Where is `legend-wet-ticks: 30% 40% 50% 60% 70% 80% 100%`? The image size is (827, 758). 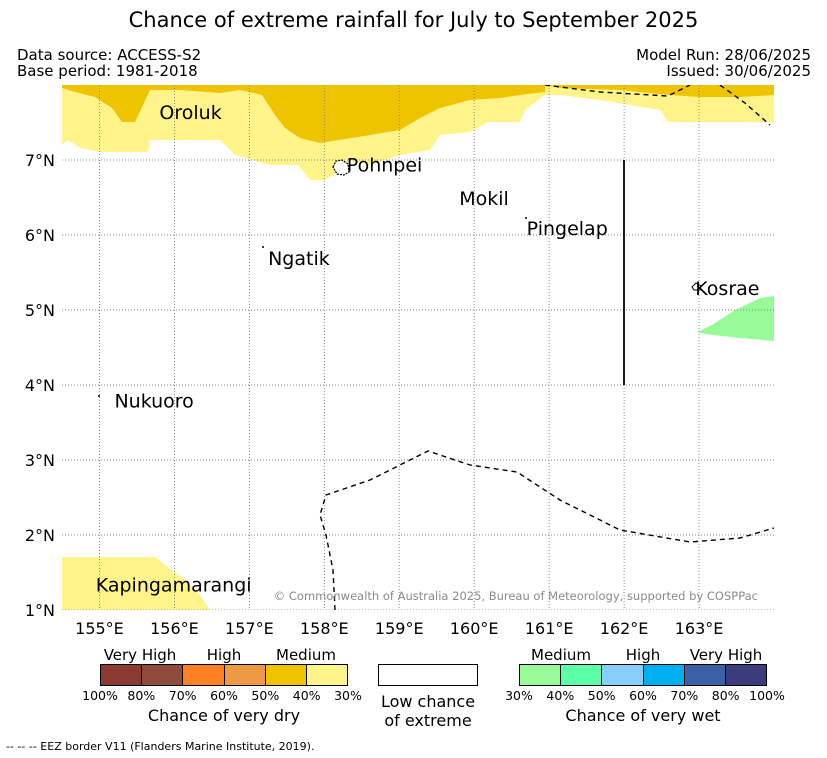
legend-wet-ticks: 30% 40% 50% 60% 70% 80% 100% is located at coordinates (645, 694).